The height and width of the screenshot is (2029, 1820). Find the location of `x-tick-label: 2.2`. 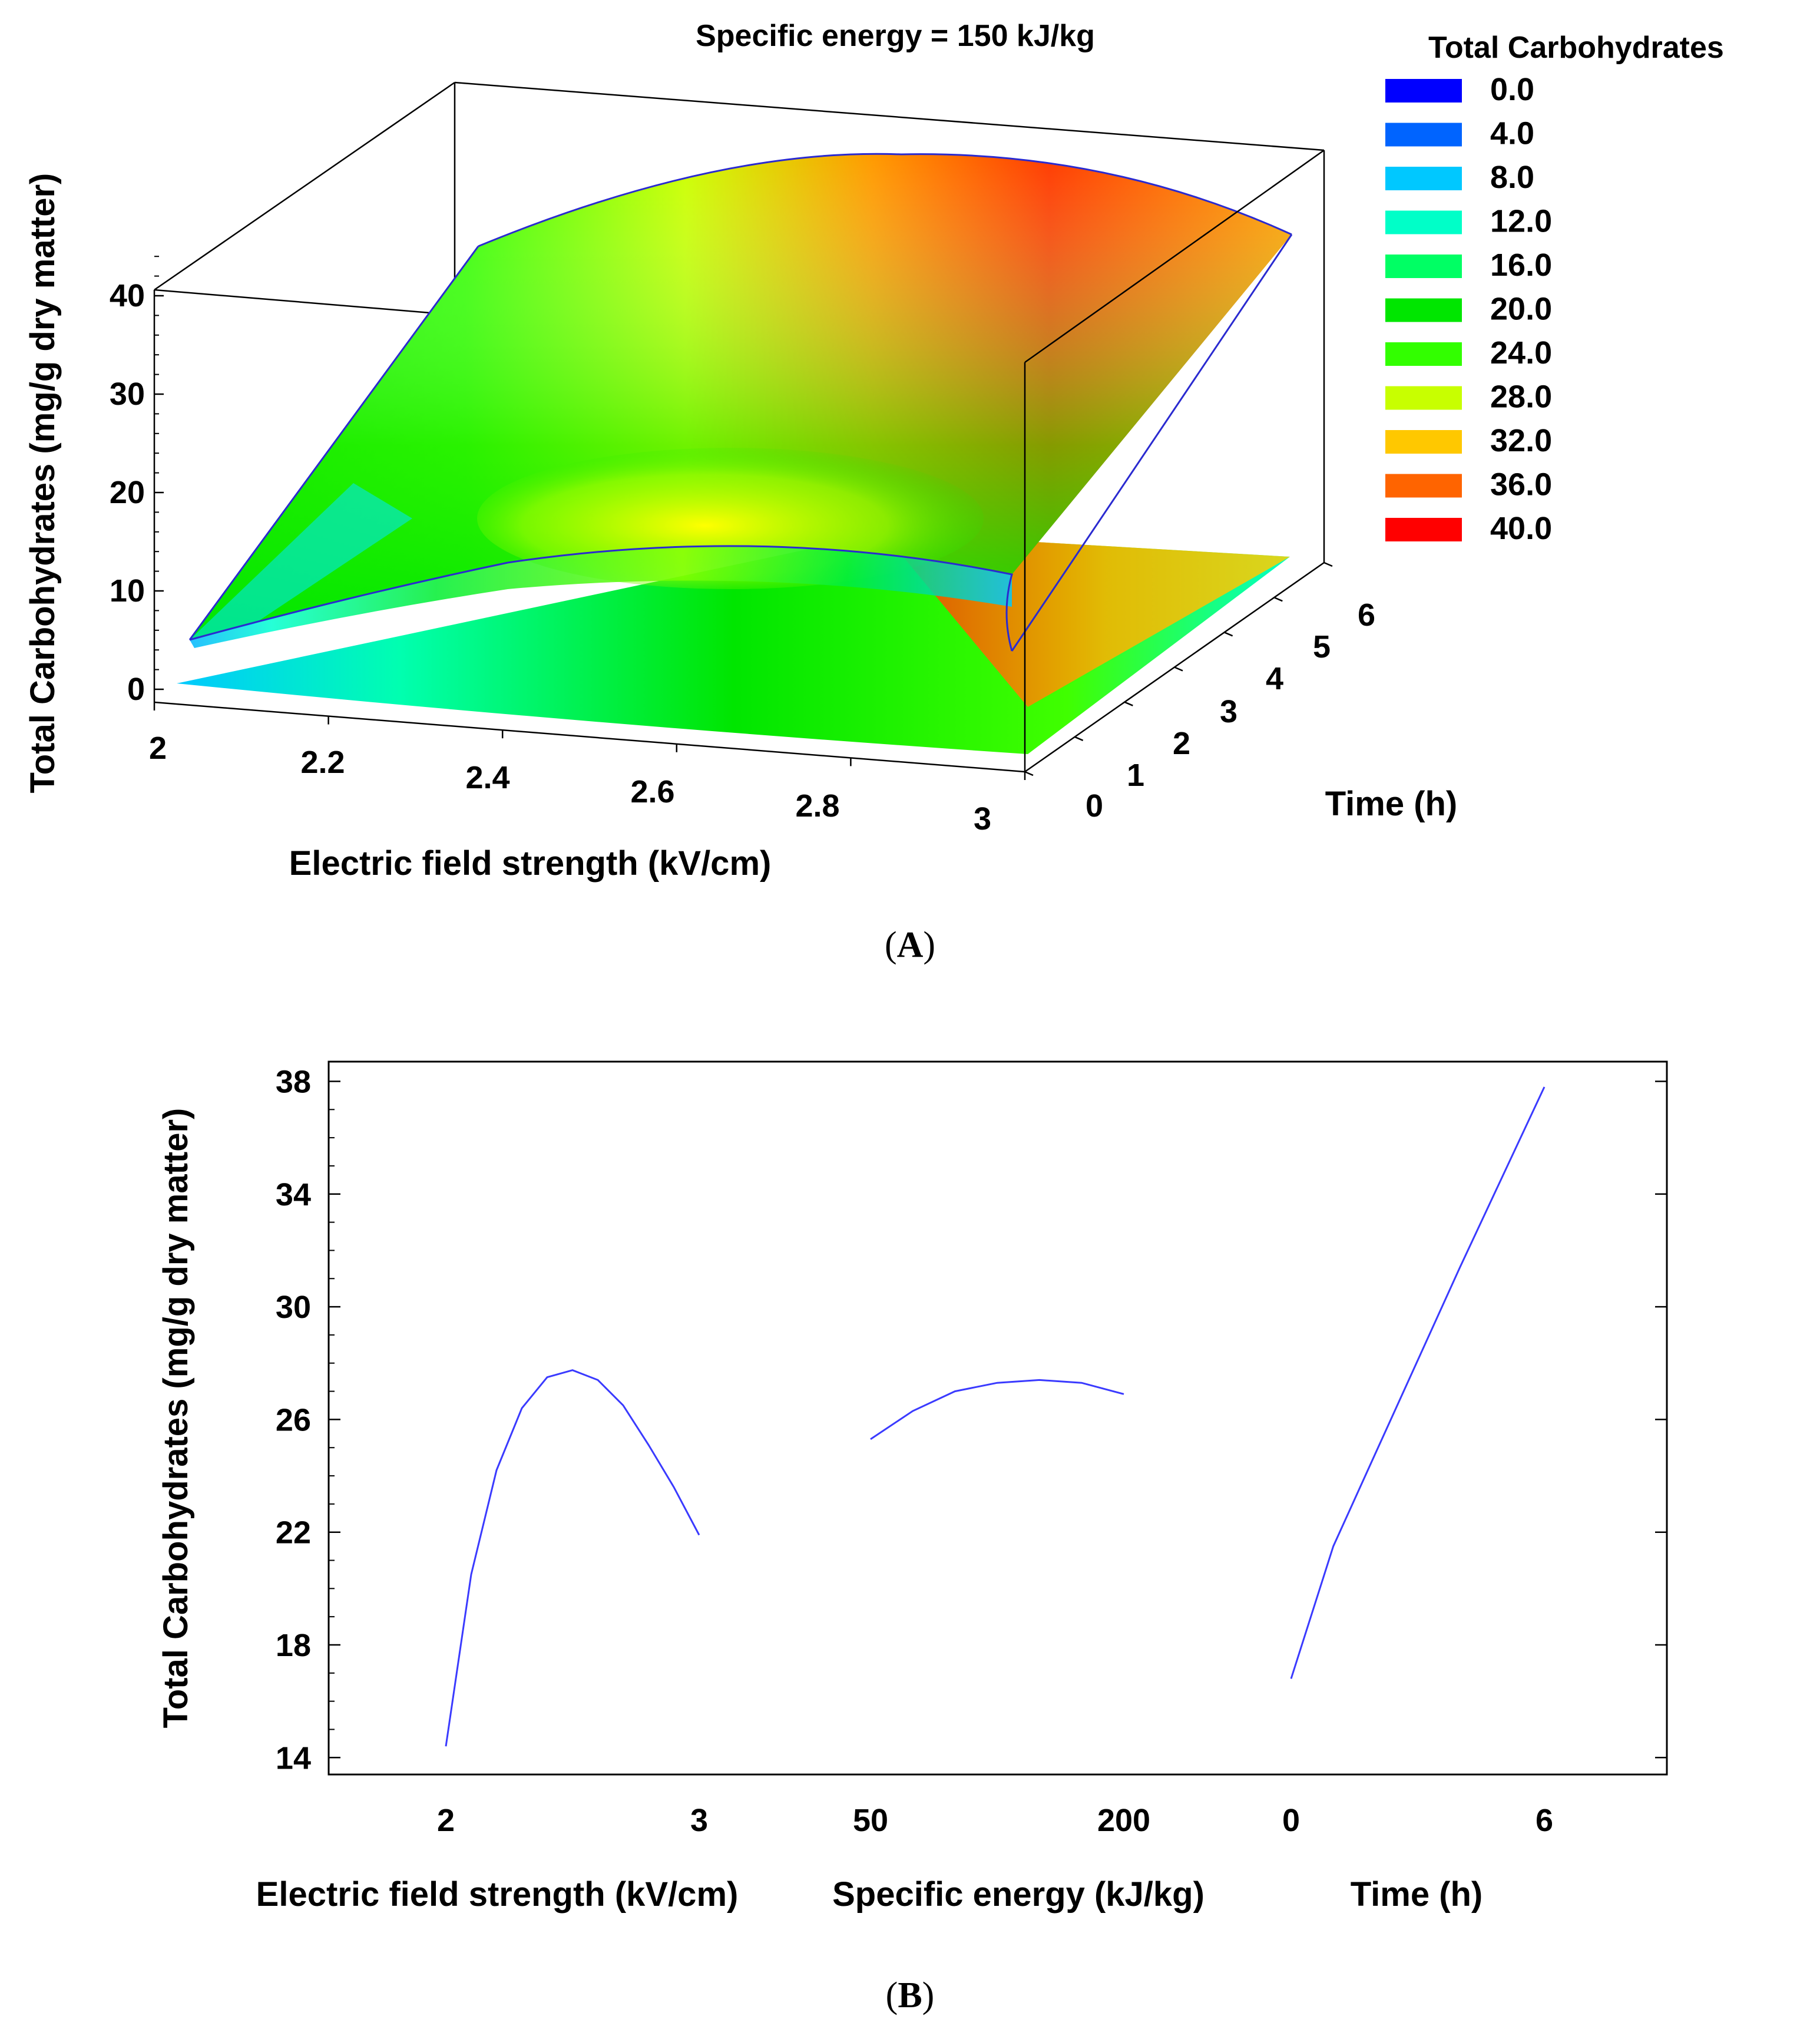

x-tick-label: 2.2 is located at coordinates (322, 762).